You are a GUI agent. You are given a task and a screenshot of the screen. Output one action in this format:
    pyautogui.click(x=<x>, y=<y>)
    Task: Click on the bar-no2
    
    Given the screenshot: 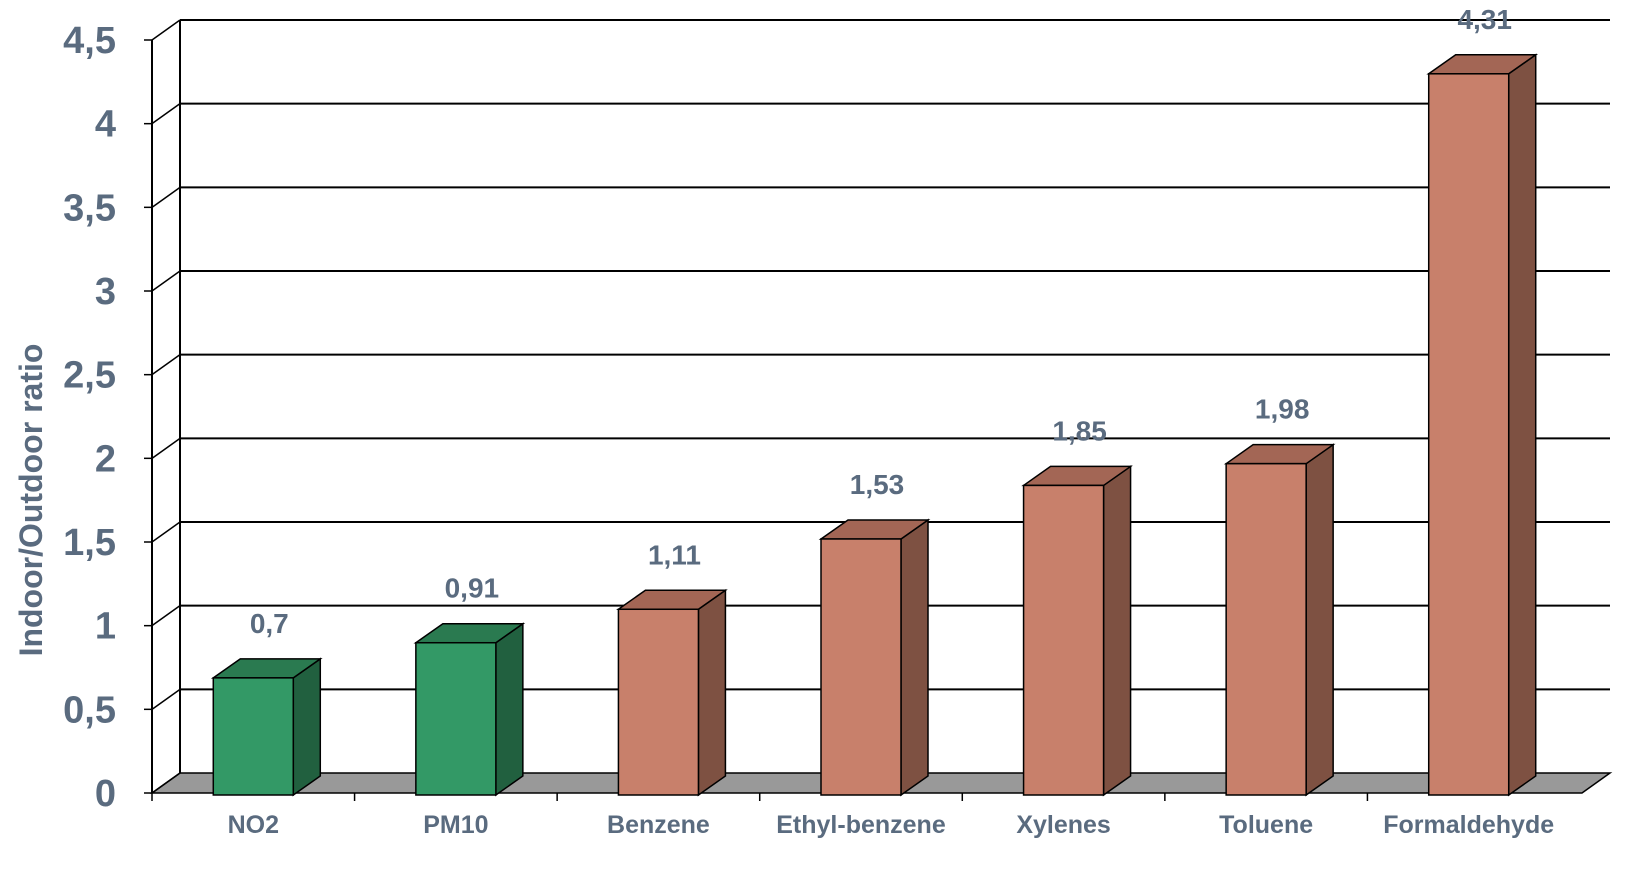 What is the action you would take?
    pyautogui.click(x=266, y=727)
    